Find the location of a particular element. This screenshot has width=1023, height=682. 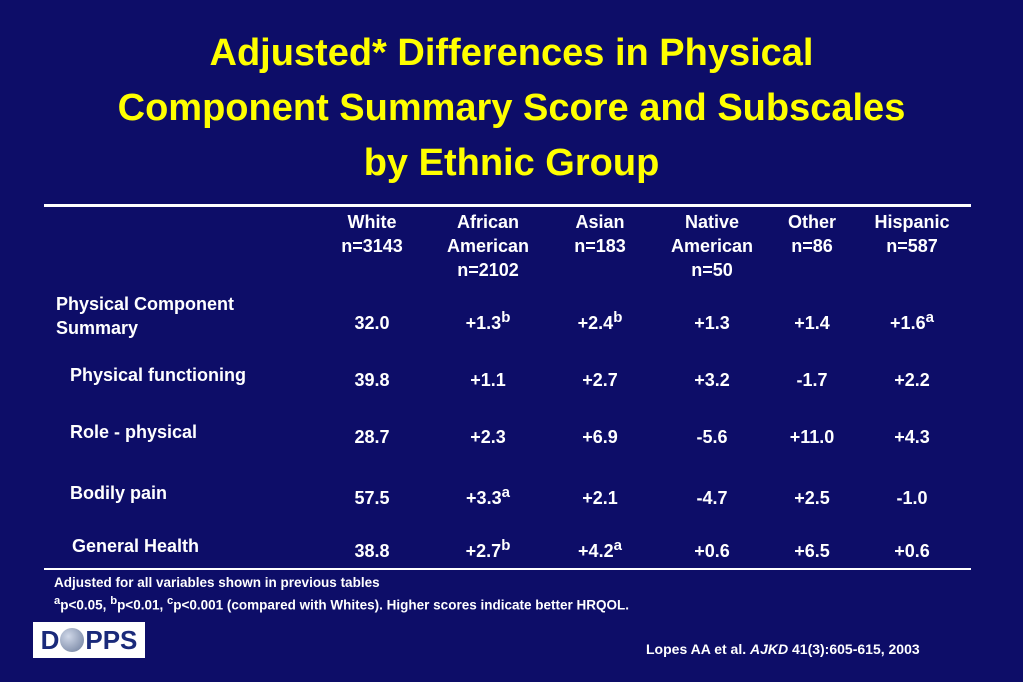

table-cell: +1.4 is located at coordinates (812, 323).